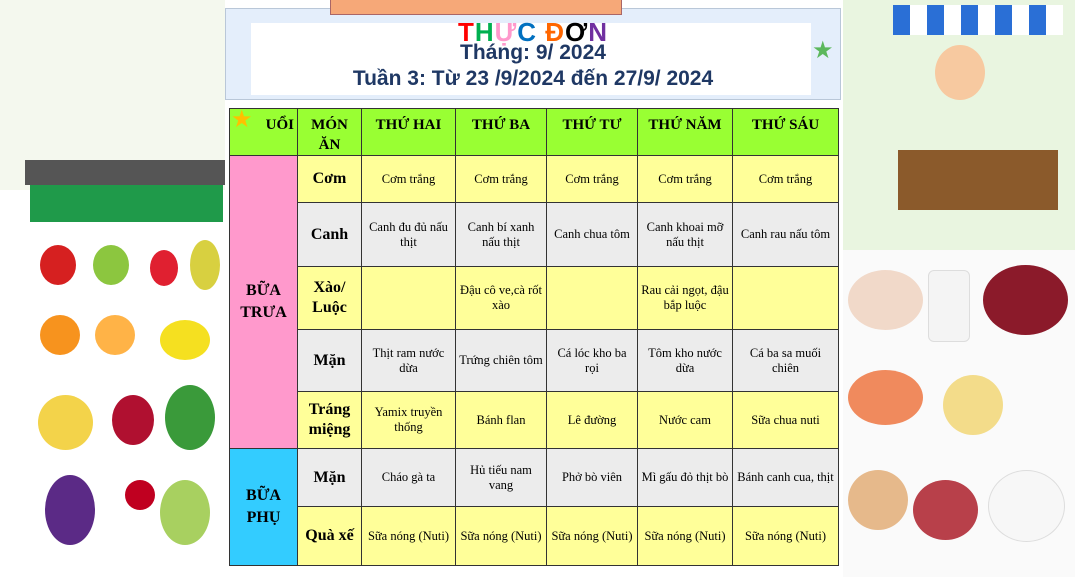 This screenshot has width=1075, height=577. Describe the element at coordinates (785, 420) in the screenshot. I see `menu-cell: Sữa chua nuti` at that location.